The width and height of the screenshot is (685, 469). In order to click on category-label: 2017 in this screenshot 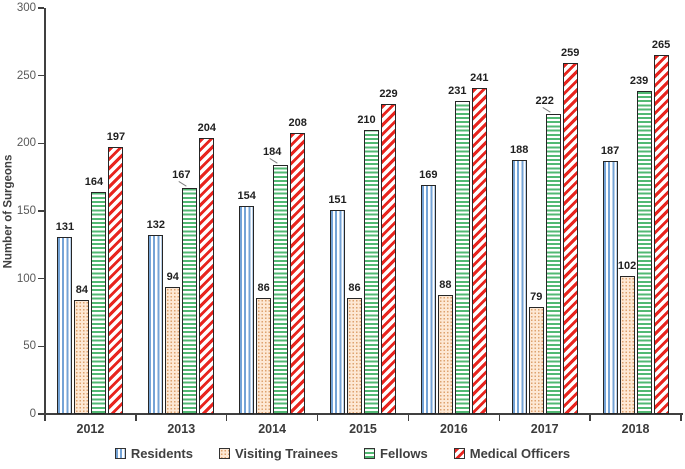, I will do `click(544, 429)`.